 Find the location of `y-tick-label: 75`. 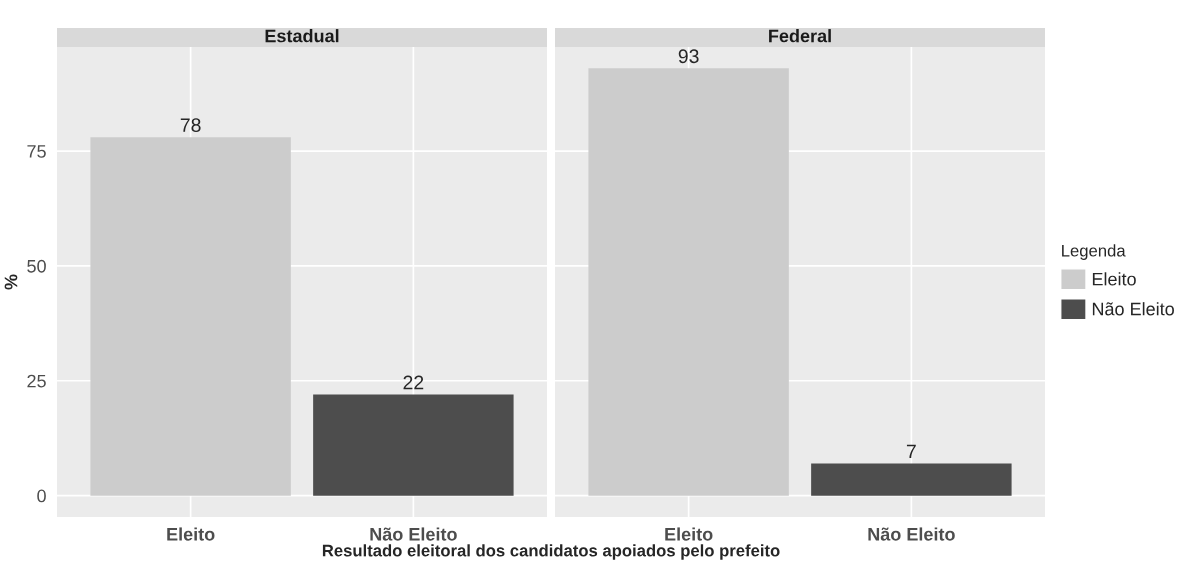

y-tick-label: 75 is located at coordinates (36, 151).